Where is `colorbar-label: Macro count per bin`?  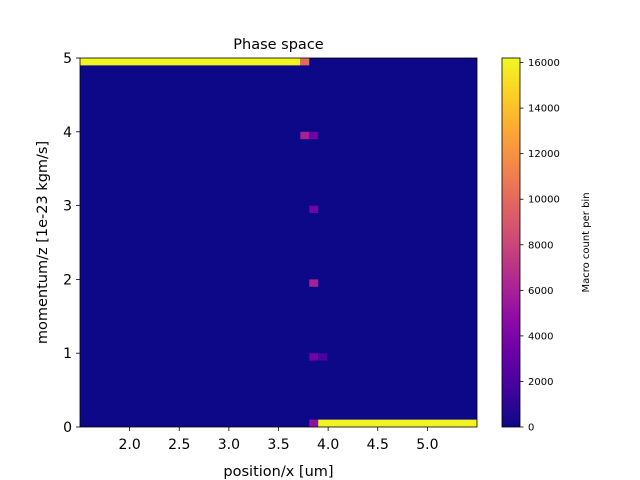
colorbar-label: Macro count per bin is located at coordinates (586, 242).